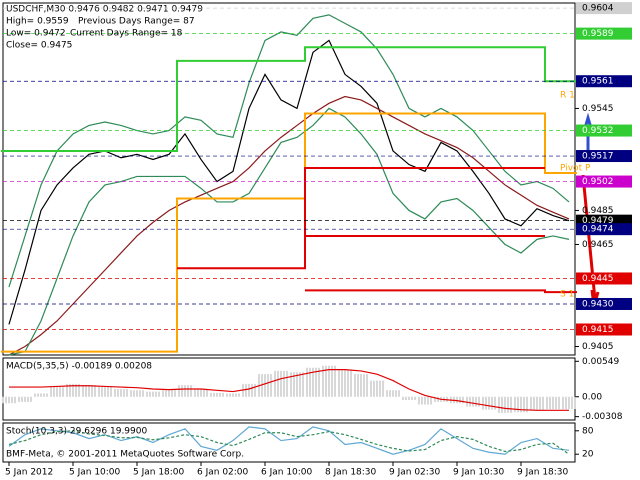 This screenshot has width=640, height=480. What do you see at coordinates (37, 22) in the screenshot?
I see `annotation: High= 0.9559` at bounding box center [37, 22].